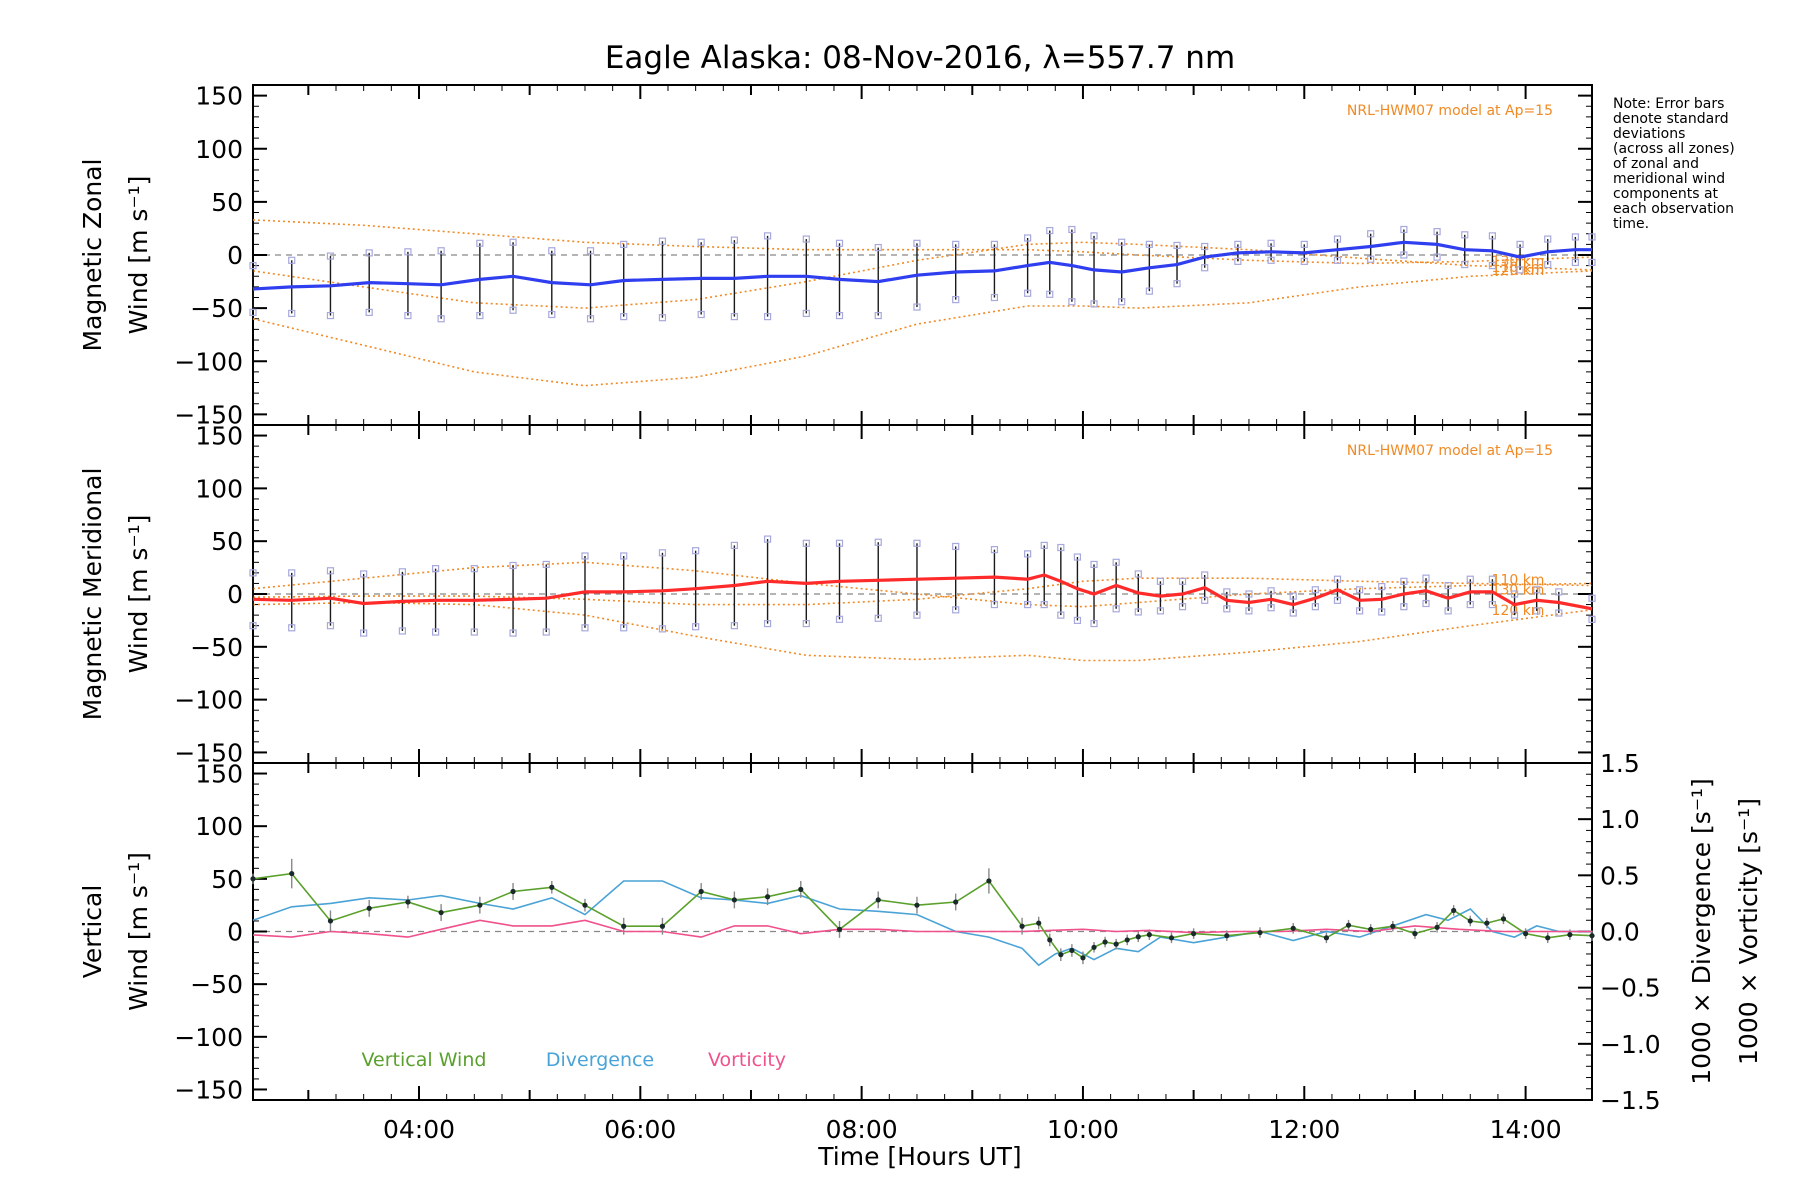 Image resolution: width=1800 pixels, height=1200 pixels. What do you see at coordinates (208, 1089) in the screenshot?
I see `y-tick-label: −150` at bounding box center [208, 1089].